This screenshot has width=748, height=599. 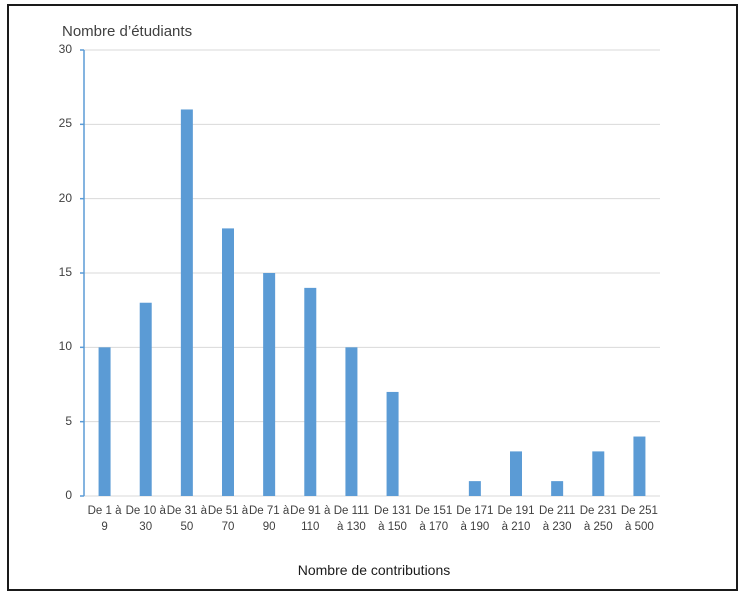 What do you see at coordinates (393, 511) in the screenshot?
I see `x-tick-label-line: De 131` at bounding box center [393, 511].